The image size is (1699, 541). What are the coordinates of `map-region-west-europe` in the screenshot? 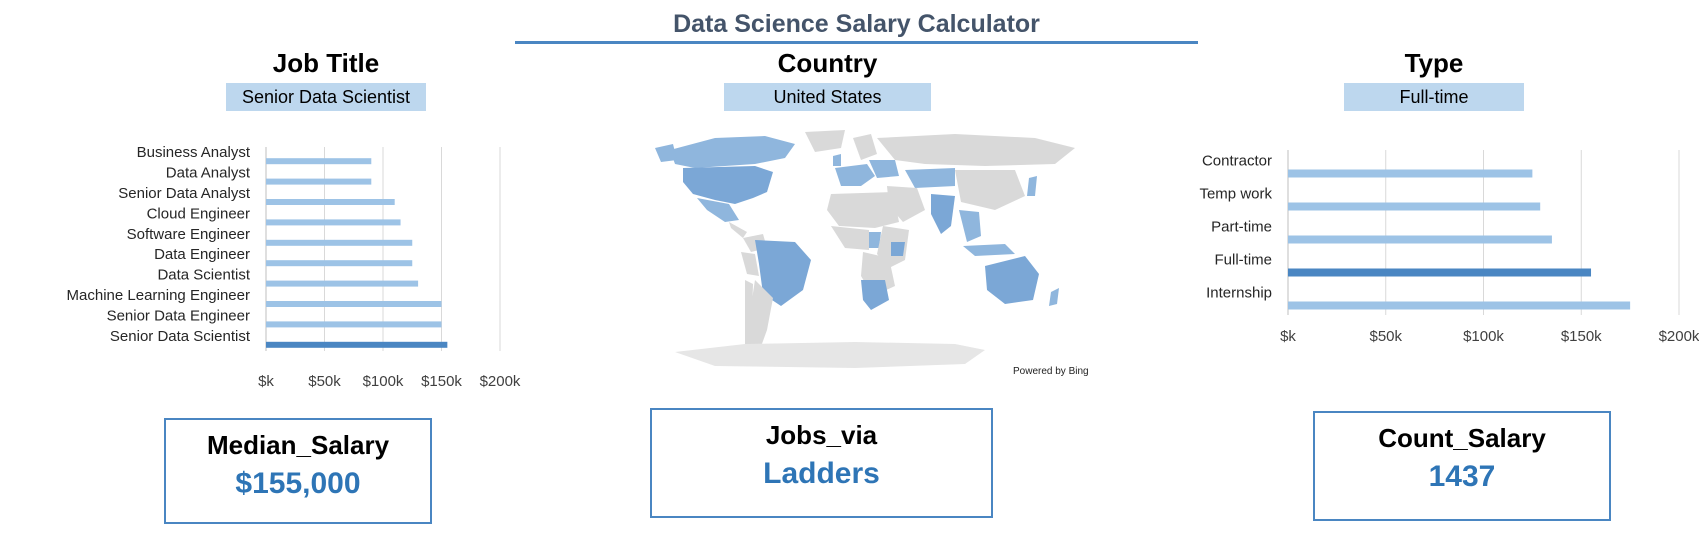 It's located at (855, 175).